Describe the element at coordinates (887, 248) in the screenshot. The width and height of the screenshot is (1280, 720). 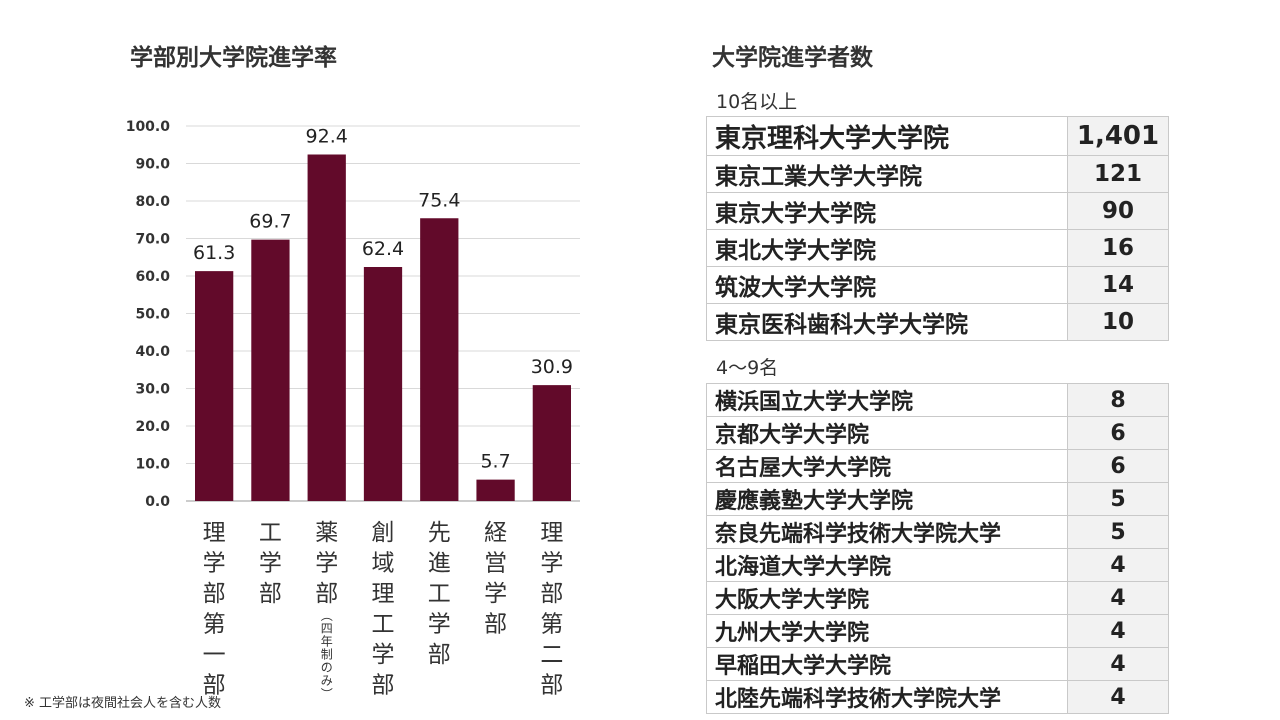
I see `university-name: 東北大学大学院` at that location.